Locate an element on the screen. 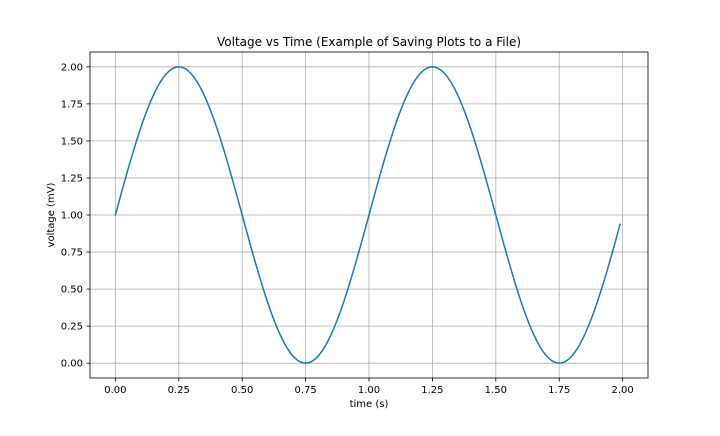 Image resolution: width=720 pixels, height=436 pixels. x-axis-label: time (s) is located at coordinates (369, 404).